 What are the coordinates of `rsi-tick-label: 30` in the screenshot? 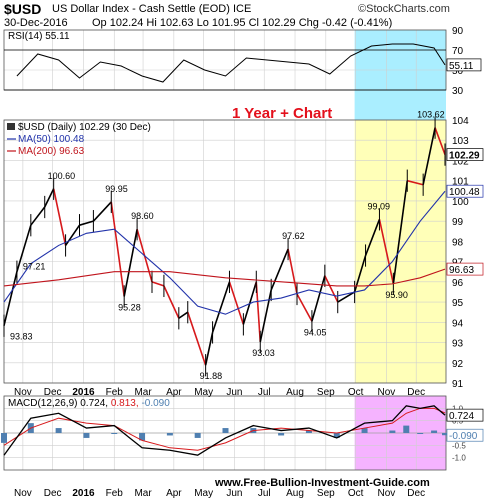 It's located at (458, 91).